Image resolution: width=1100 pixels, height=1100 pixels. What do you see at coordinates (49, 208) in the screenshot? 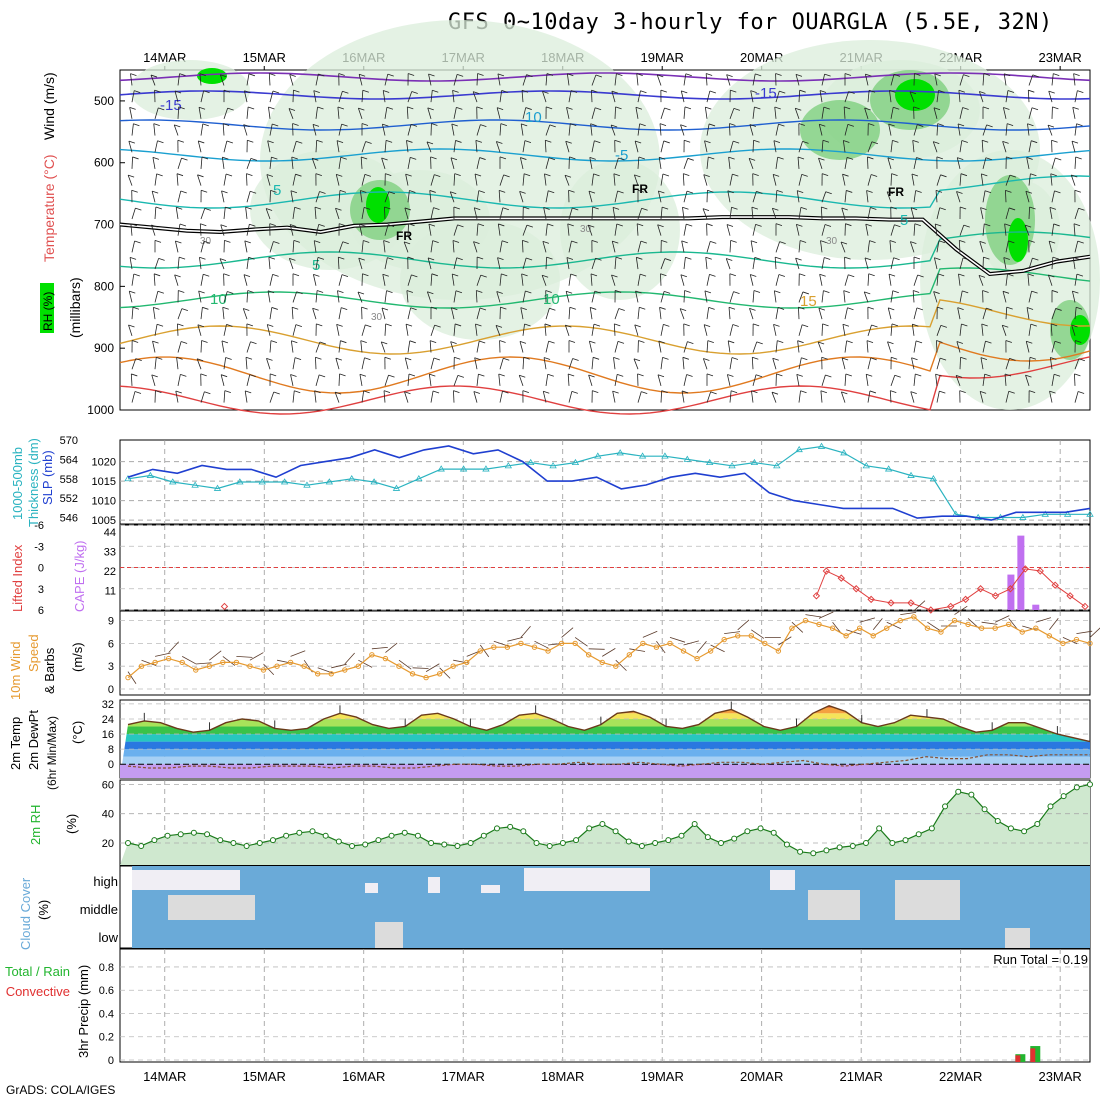
I see `ylabel-temperature: Temperature (°C)` at bounding box center [49, 208].